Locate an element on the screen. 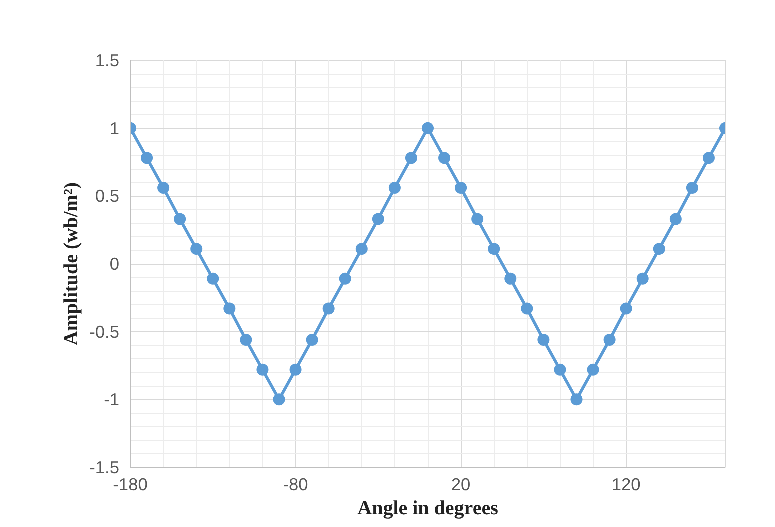  y-tick-label: -1 is located at coordinates (112, 400).